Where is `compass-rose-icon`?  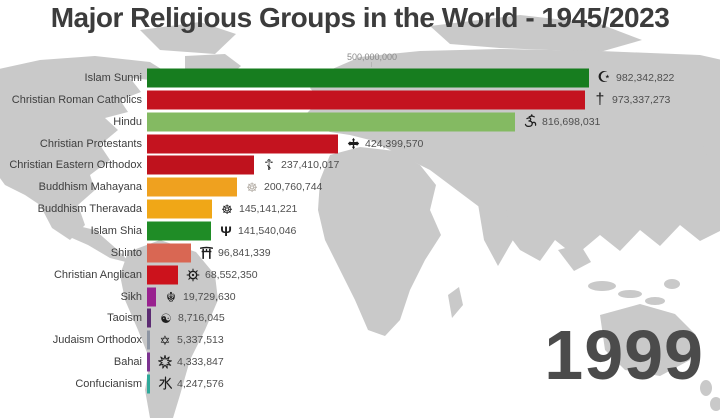
compass-rose-icon is located at coordinates (193, 275).